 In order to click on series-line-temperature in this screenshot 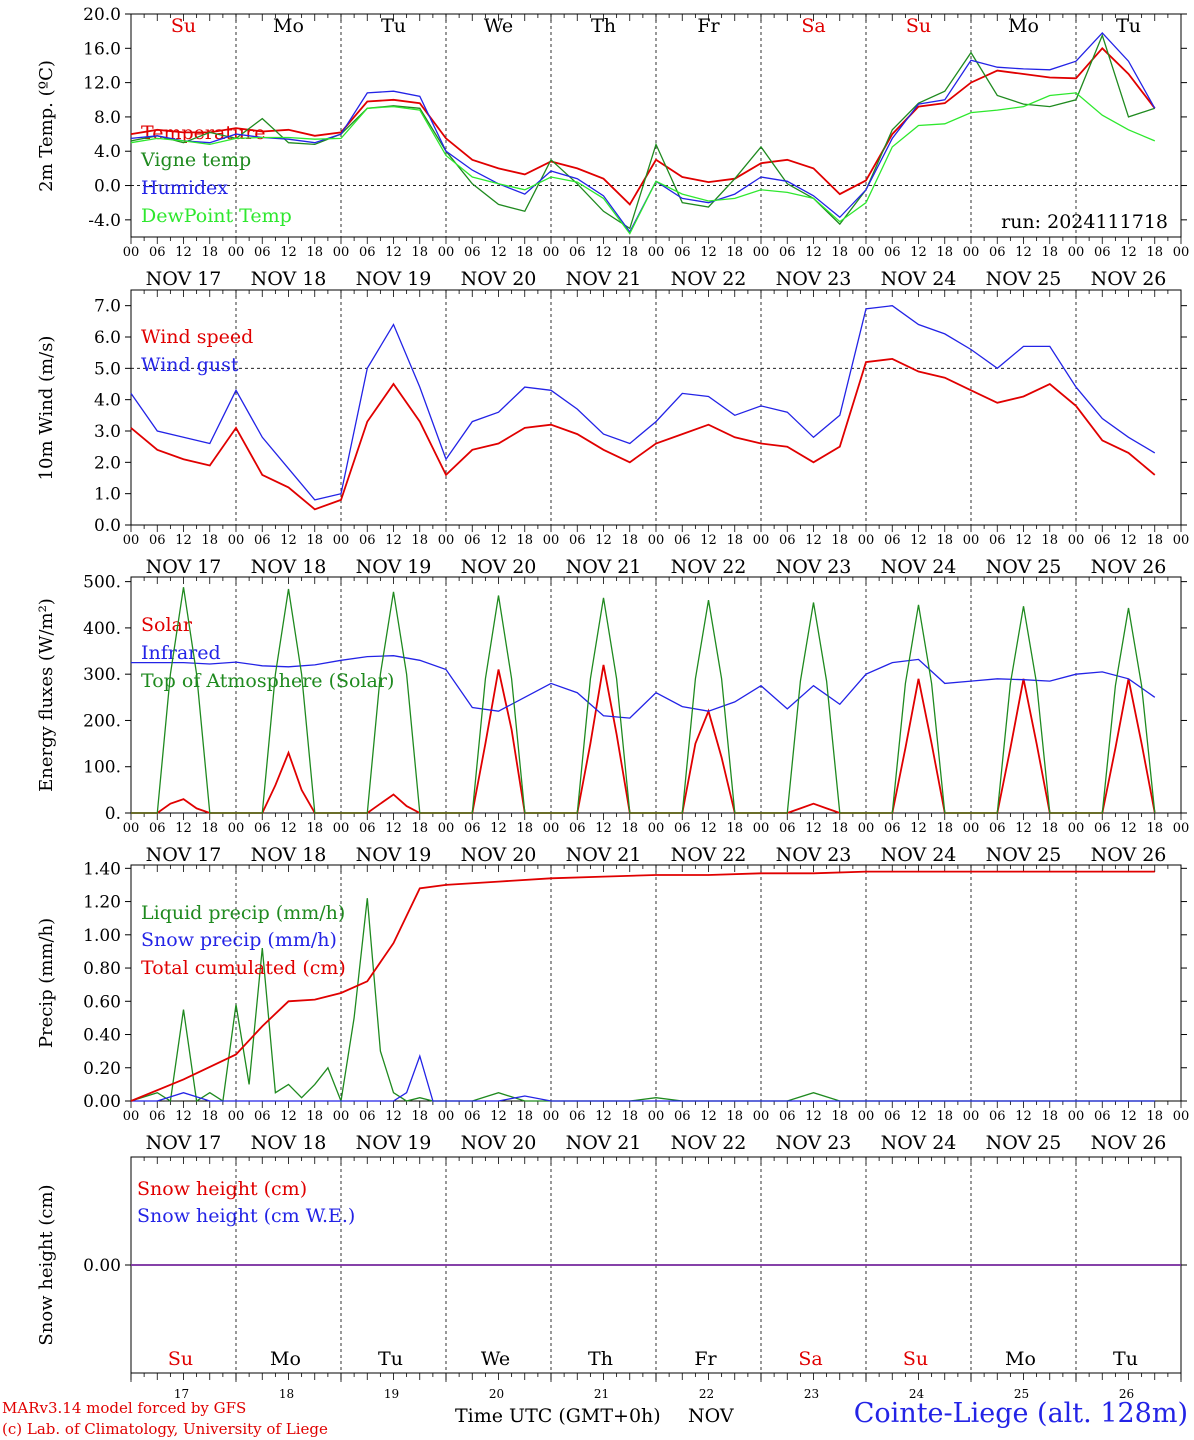, I will do `click(643, 126)`.